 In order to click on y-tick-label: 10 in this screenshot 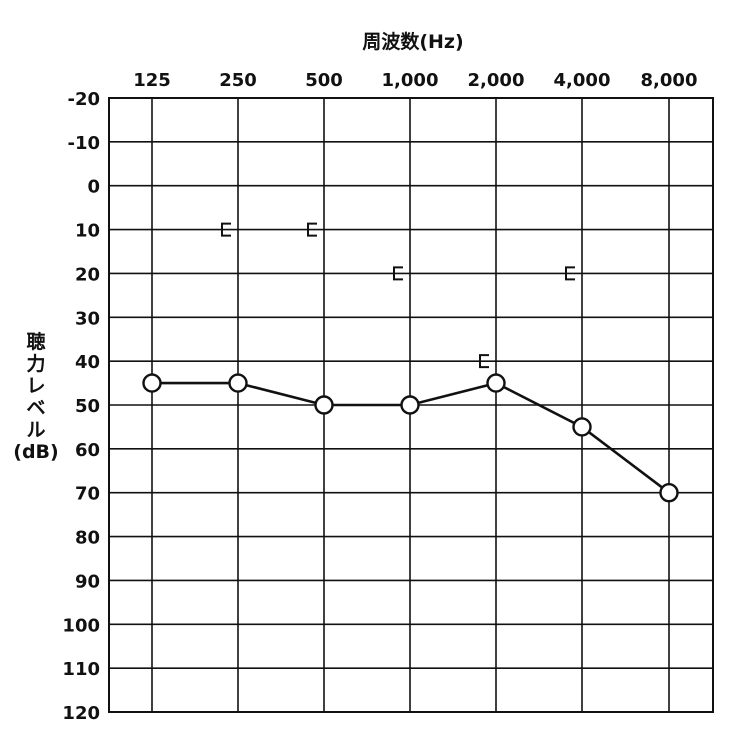, I will do `click(87, 231)`.